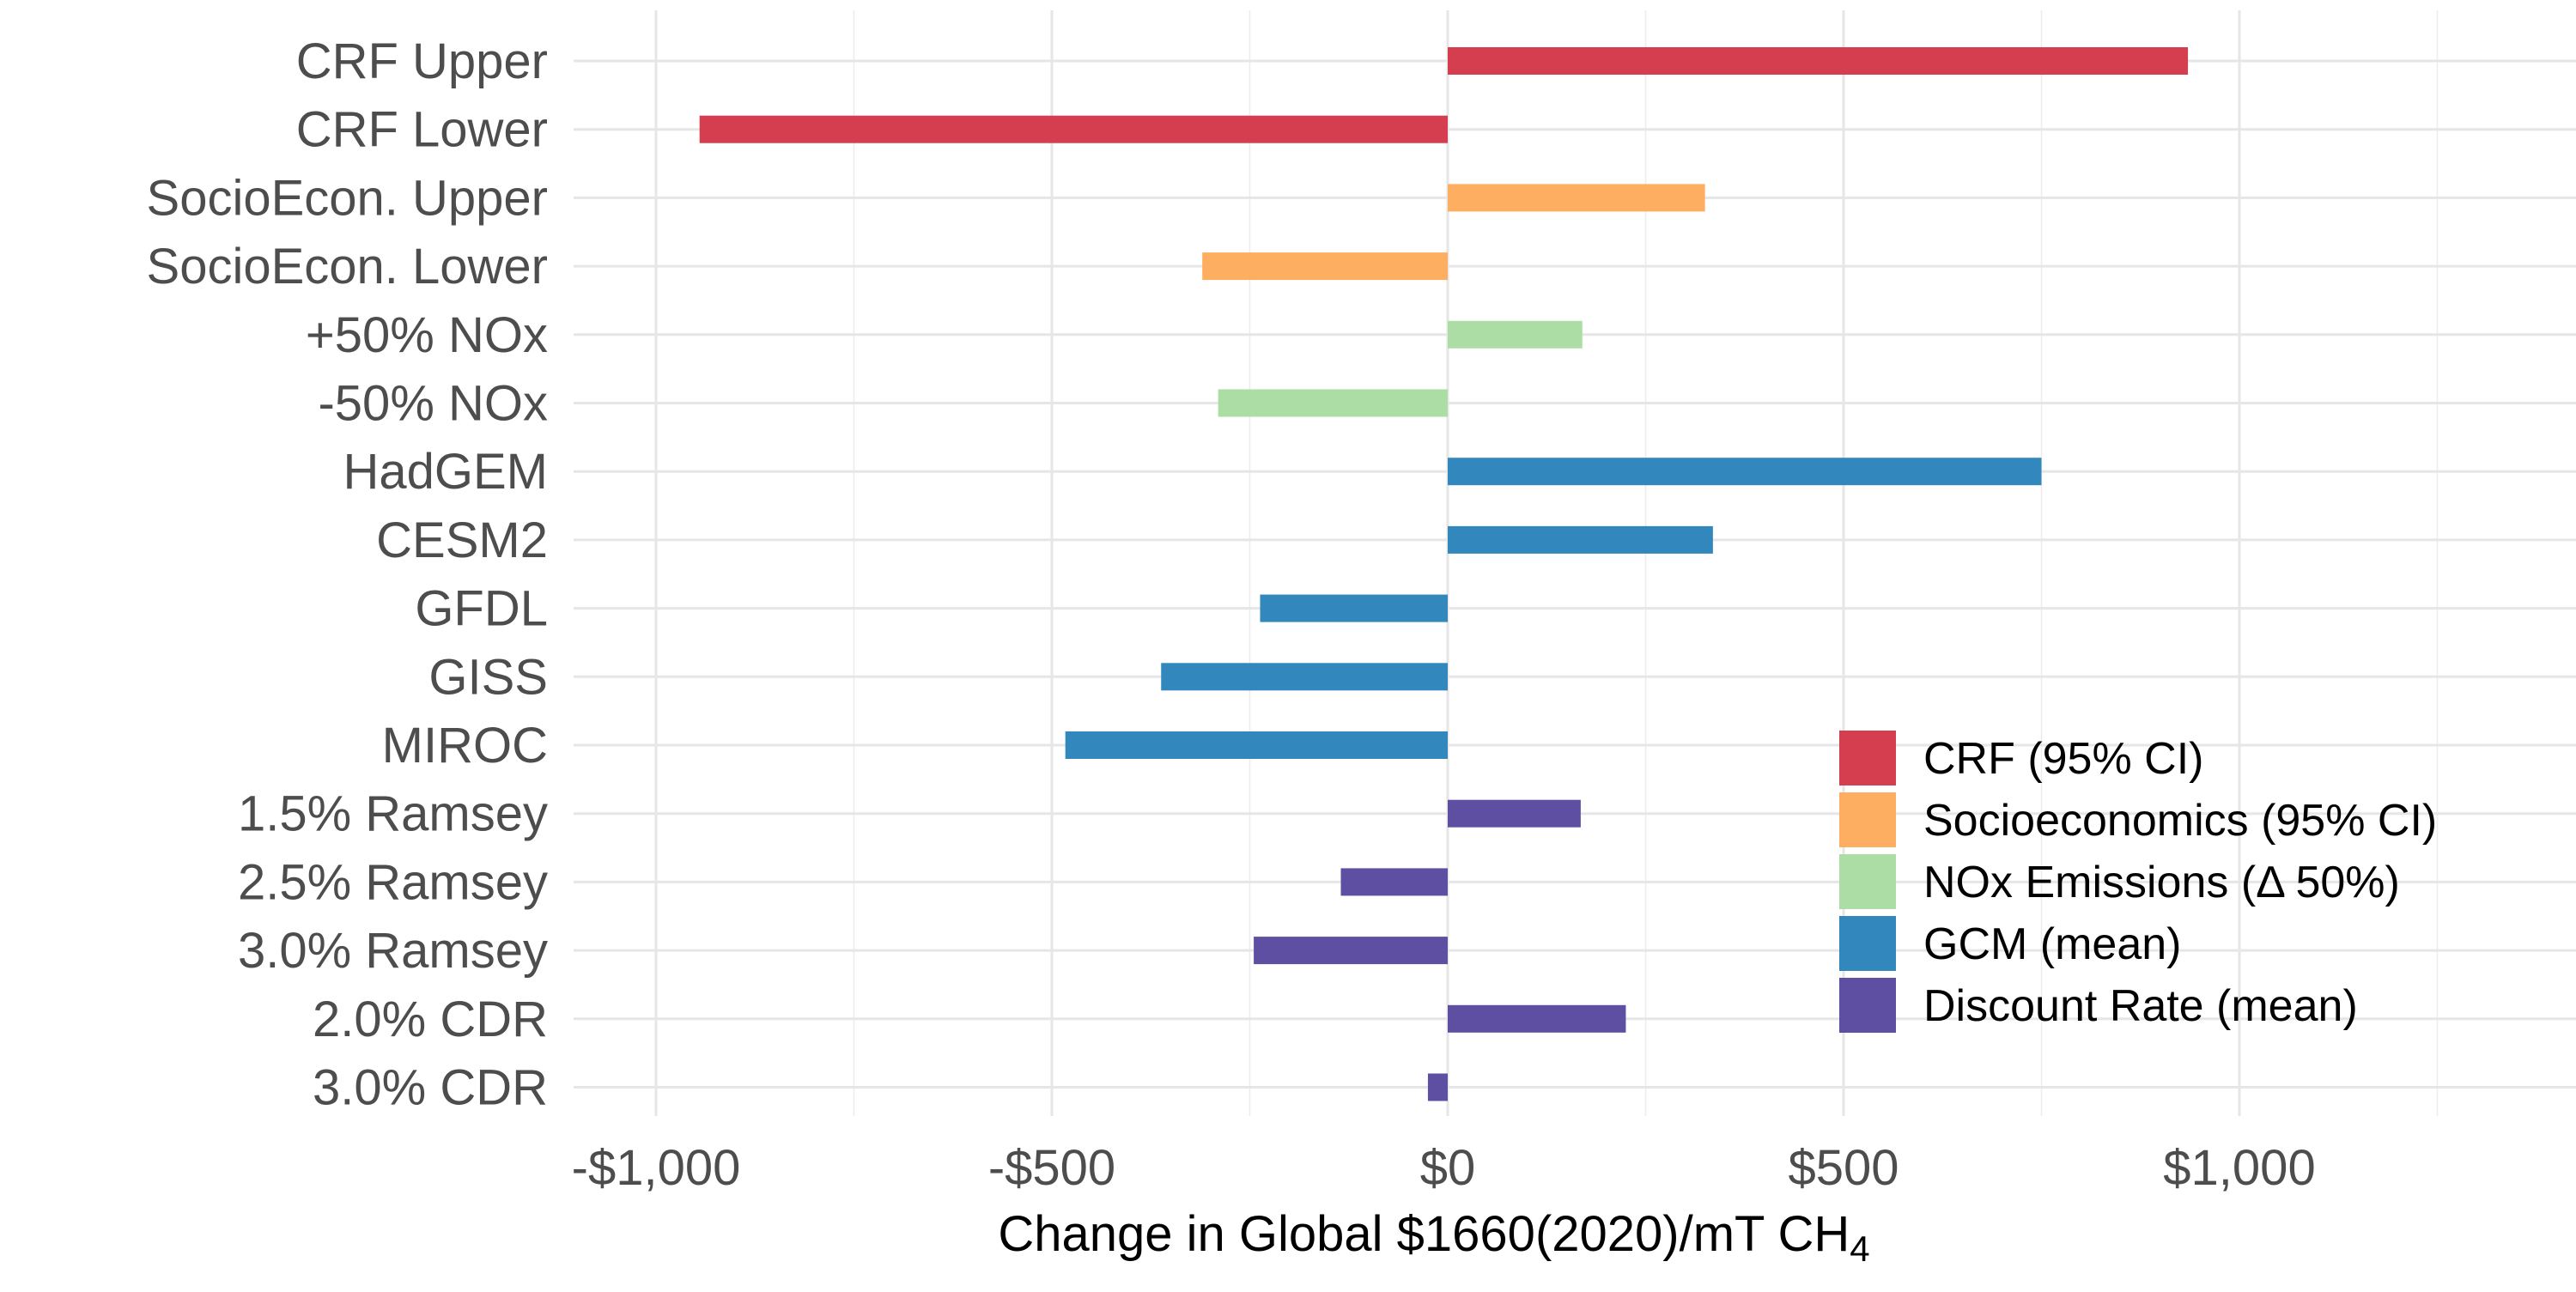  I want to click on x-tick-label: $0, so click(1448, 1168).